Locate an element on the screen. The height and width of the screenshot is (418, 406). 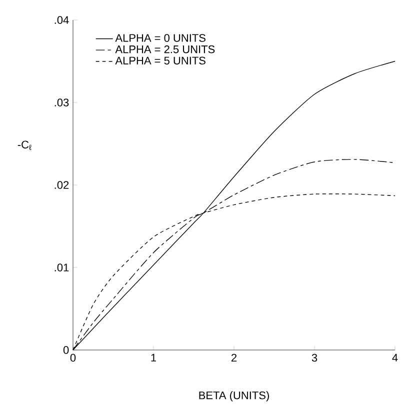
y-axis-title: -C$_{ℓ}$ is located at coordinates (25, 145).